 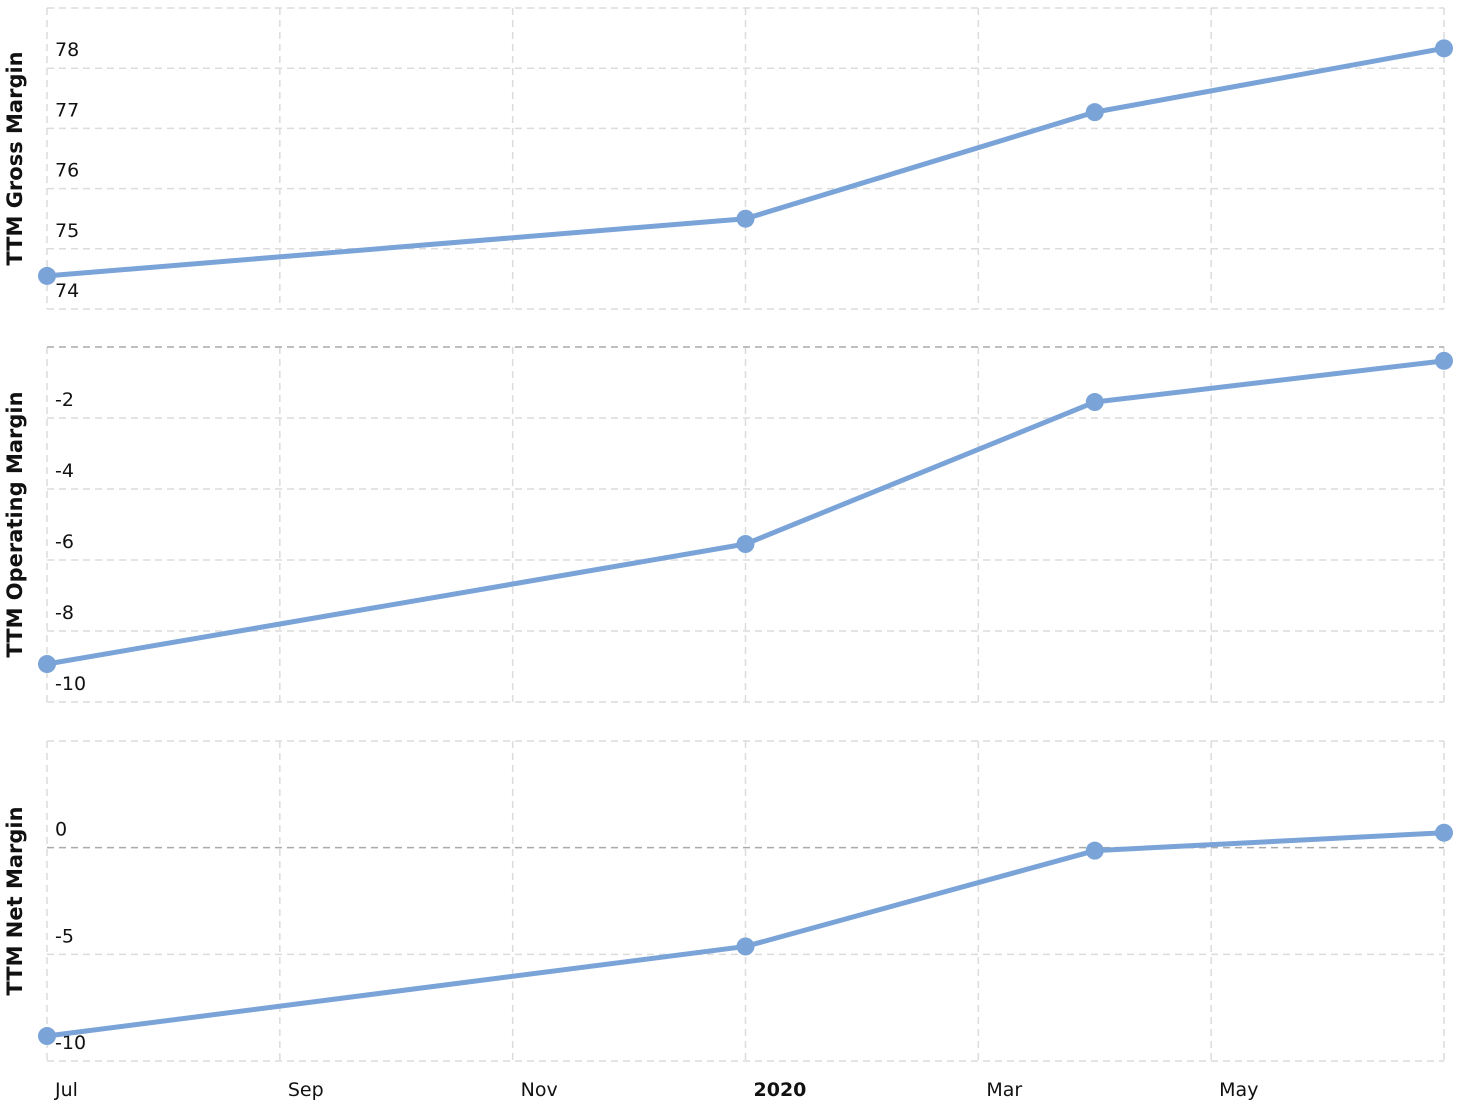 I want to click on x-tick-label: Mar, so click(x=1004, y=1090).